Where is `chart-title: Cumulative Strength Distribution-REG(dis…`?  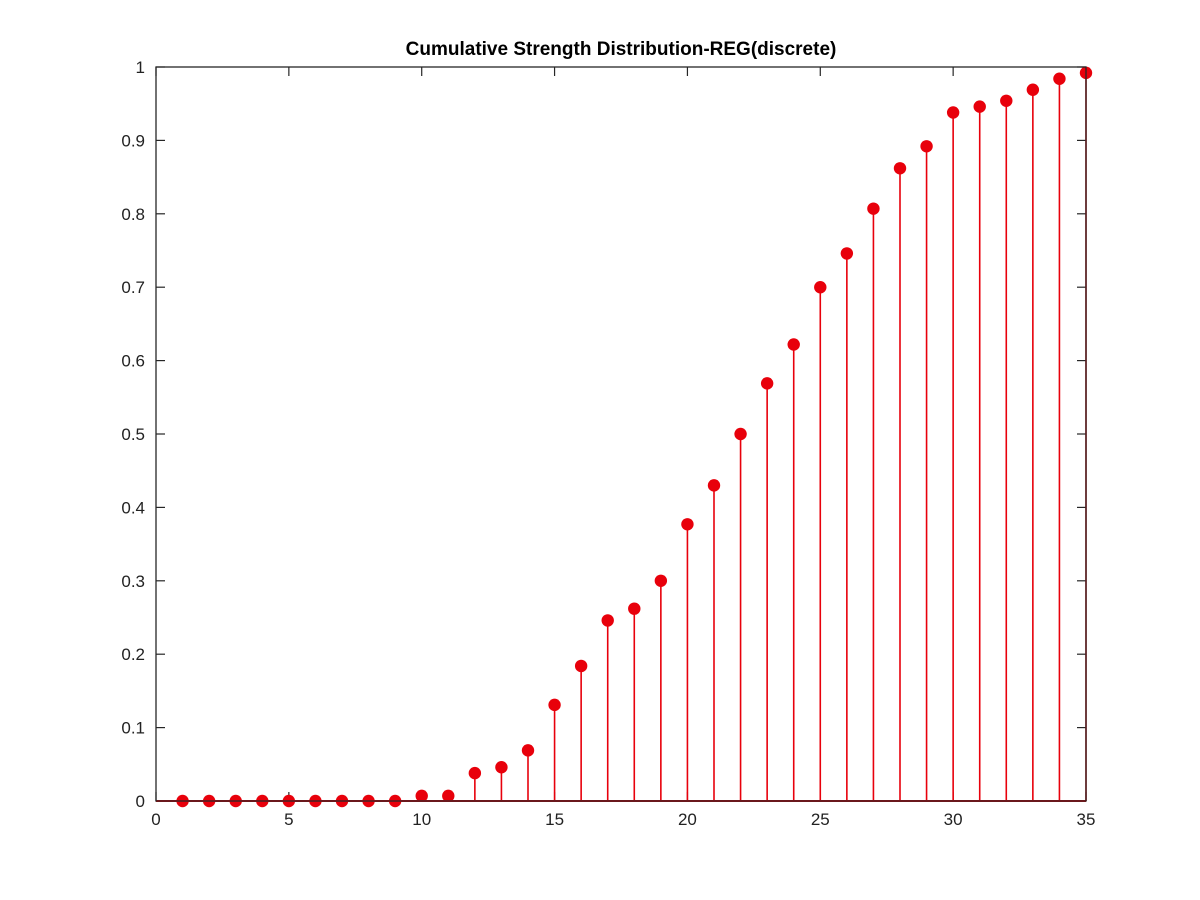 chart-title: Cumulative Strength Distribution-REG(dis… is located at coordinates (621, 49).